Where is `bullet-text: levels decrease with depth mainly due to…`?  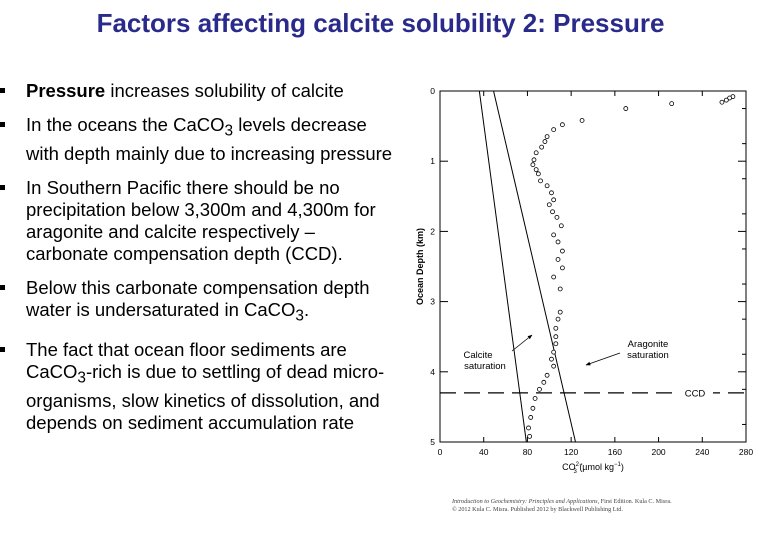
bullet-text: levels decrease with depth mainly due to… is located at coordinates (209, 139).